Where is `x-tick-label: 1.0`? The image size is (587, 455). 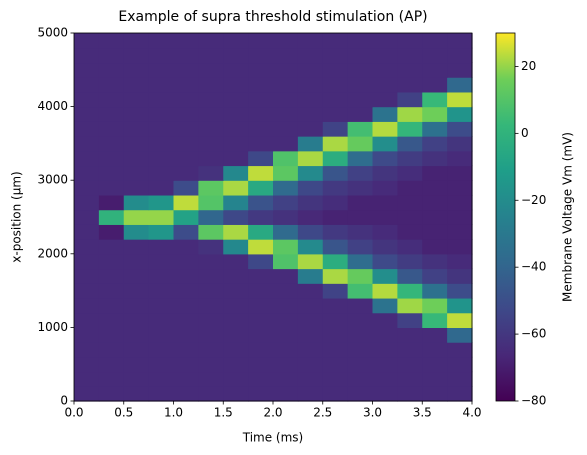
x-tick-label: 1.0 is located at coordinates (173, 413).